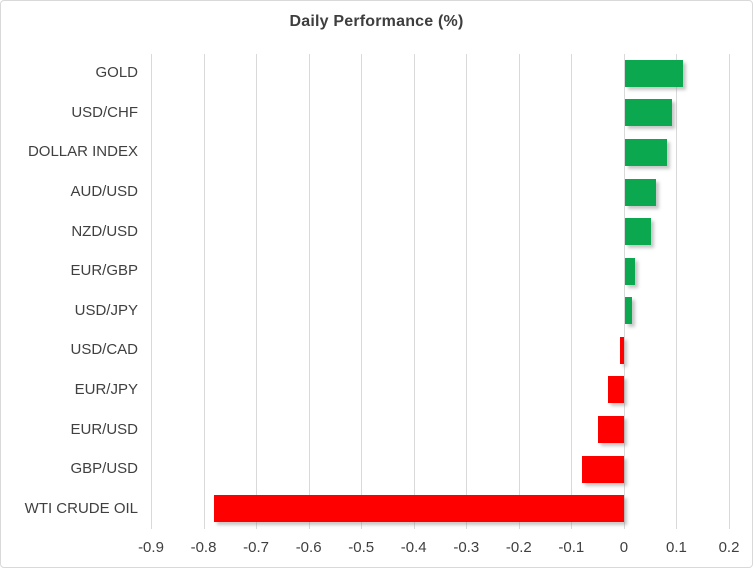 Image resolution: width=753 pixels, height=568 pixels. I want to click on x-tick-label: 0.2, so click(729, 547).